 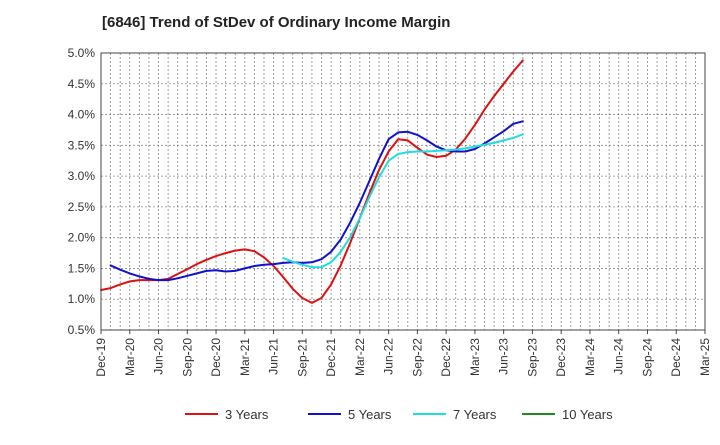 I want to click on y-tick-label: 2.5%, so click(x=82, y=207).